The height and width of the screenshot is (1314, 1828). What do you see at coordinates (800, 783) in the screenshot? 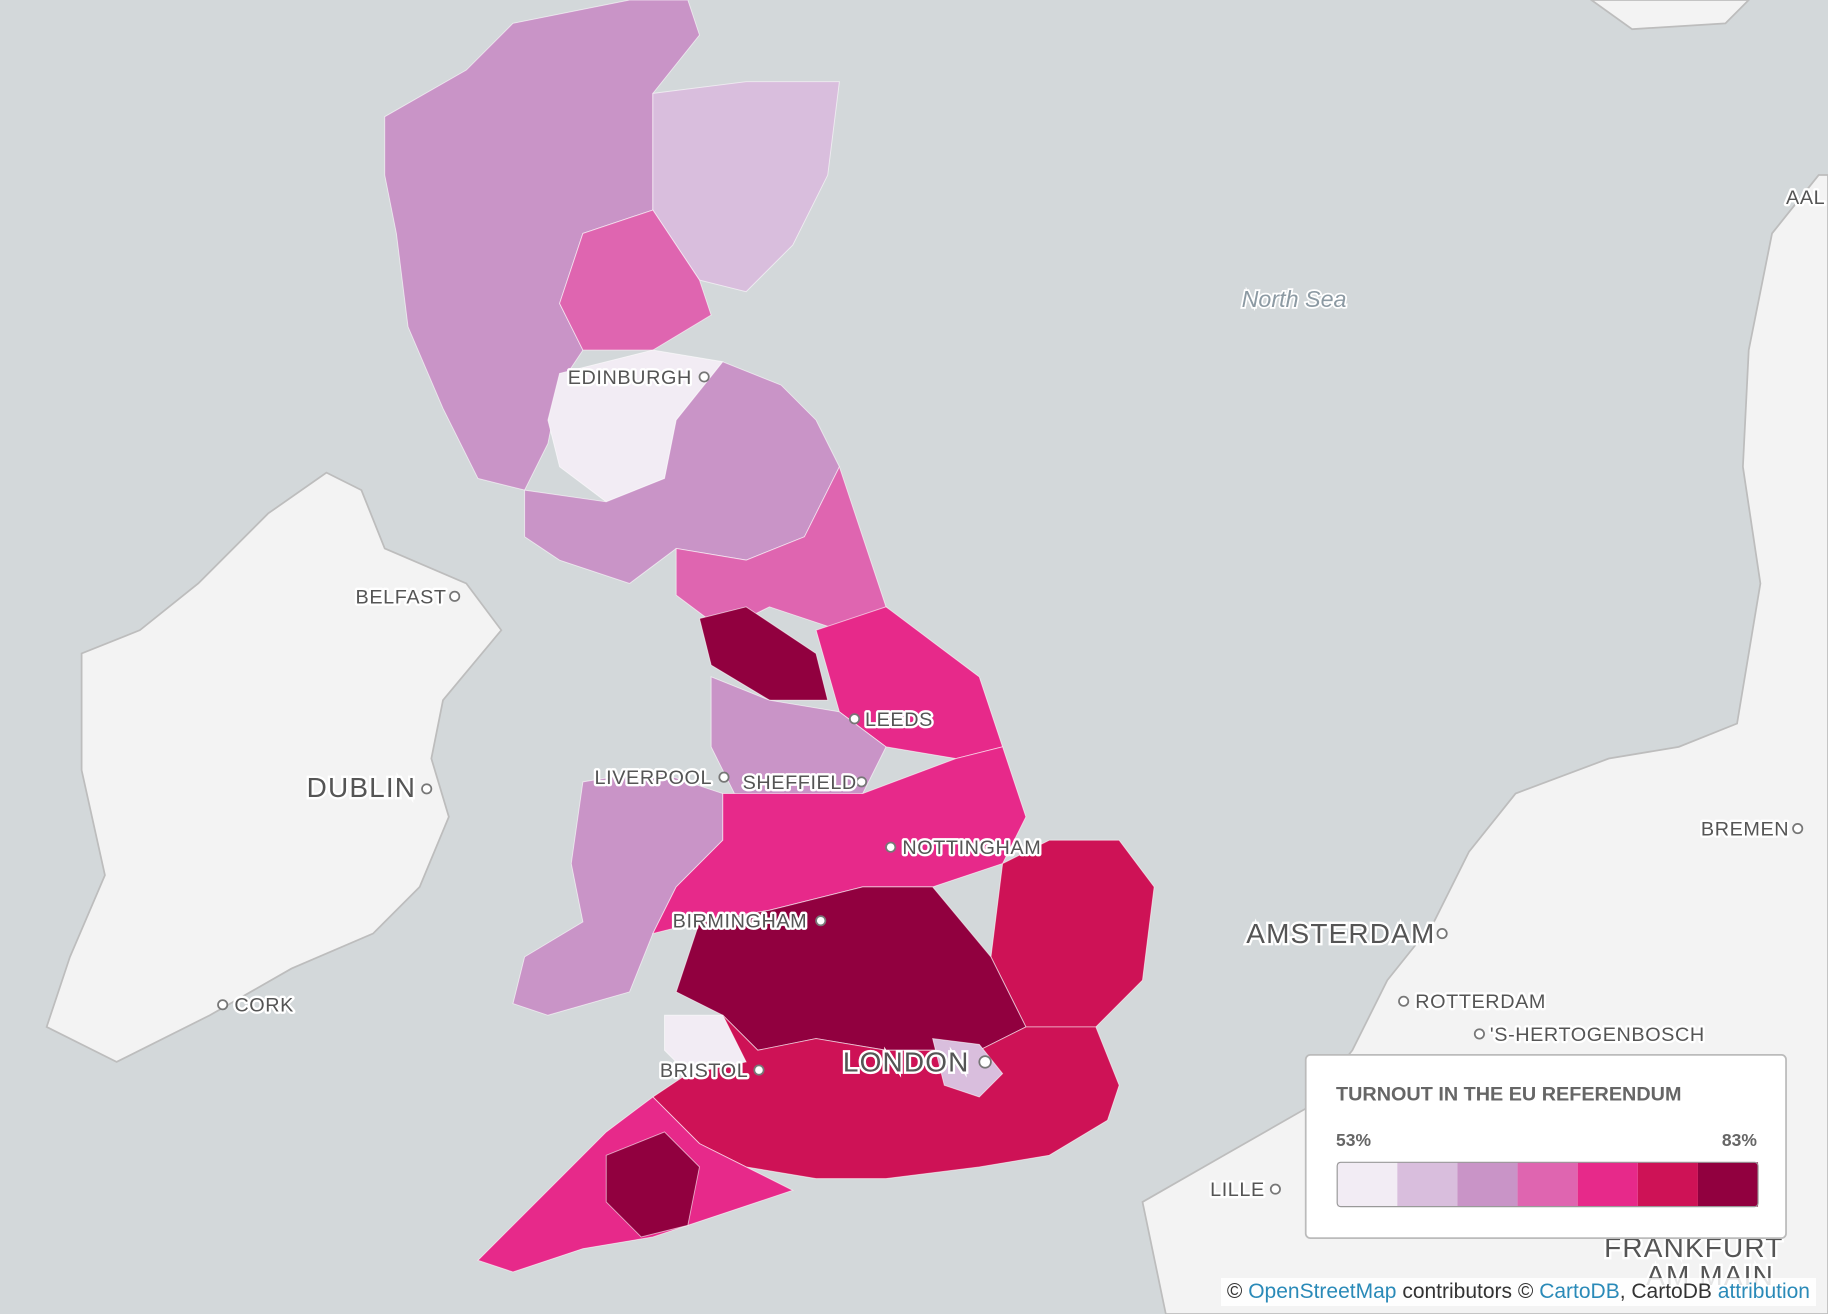
I see `city-label: SHEFFIELD` at bounding box center [800, 783].